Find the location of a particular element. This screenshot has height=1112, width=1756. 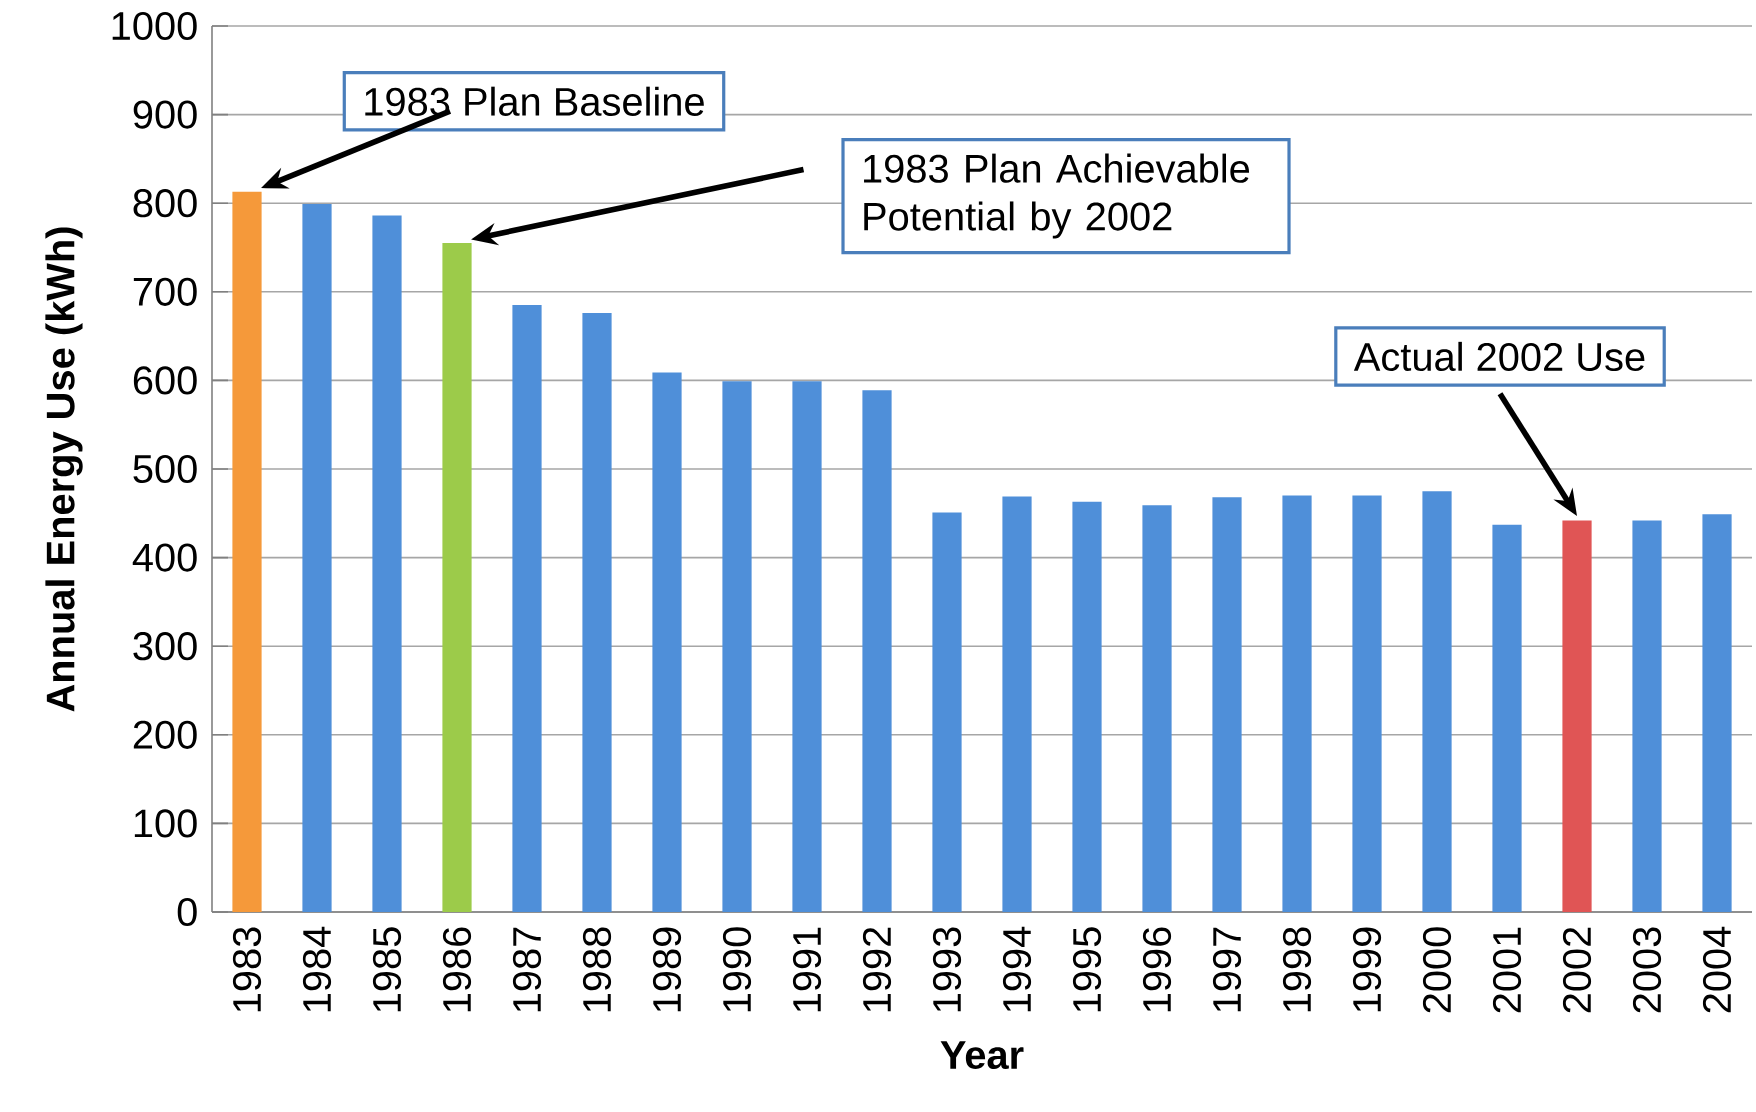

x-tick-label: 1988 is located at coordinates (597, 969).